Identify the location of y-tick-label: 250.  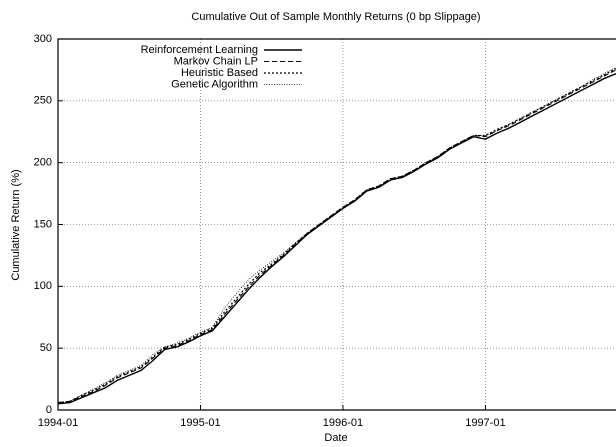
(43, 101).